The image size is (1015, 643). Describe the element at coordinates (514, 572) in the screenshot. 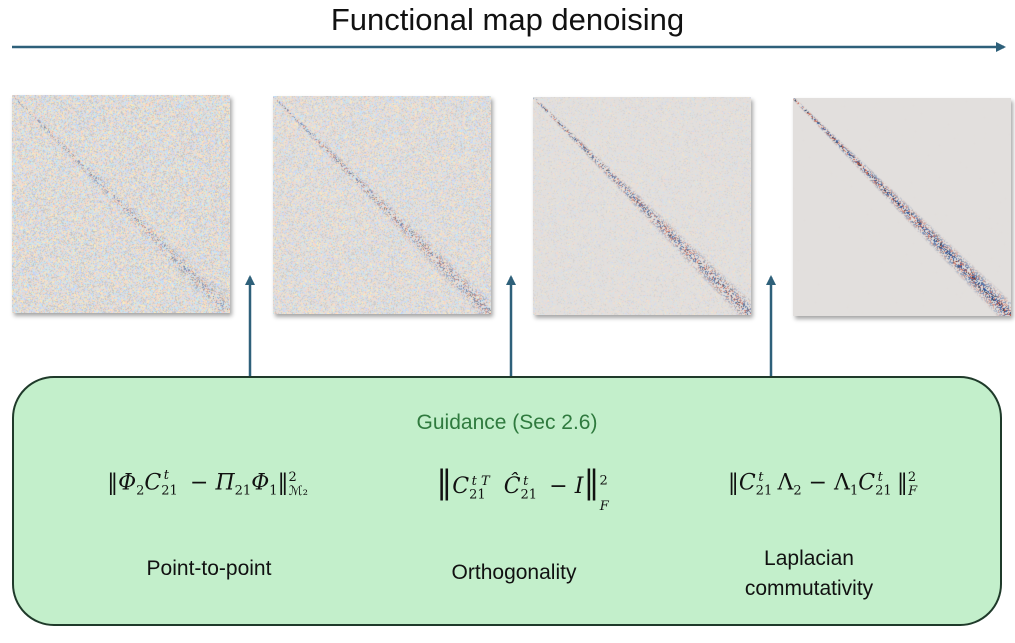

I see `orthogonality-caption: Orthogonality` at that location.